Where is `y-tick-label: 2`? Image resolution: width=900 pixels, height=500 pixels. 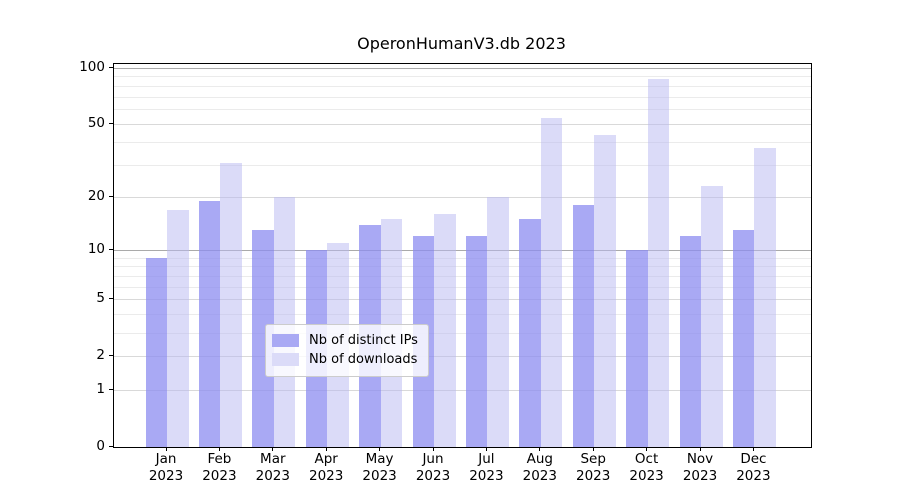
y-tick-label: 2 is located at coordinates (100, 355).